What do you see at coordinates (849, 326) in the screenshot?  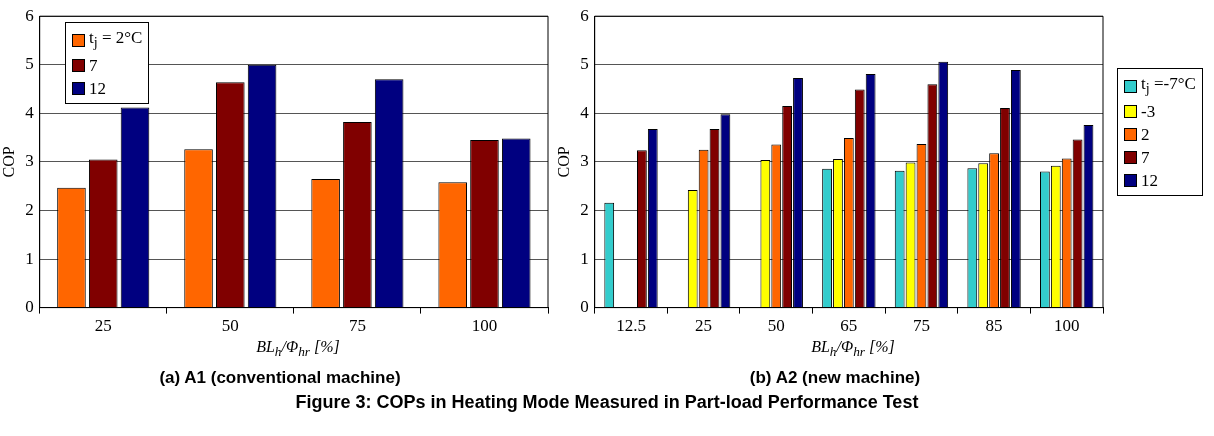 I see `x-tick-label: 65` at bounding box center [849, 326].